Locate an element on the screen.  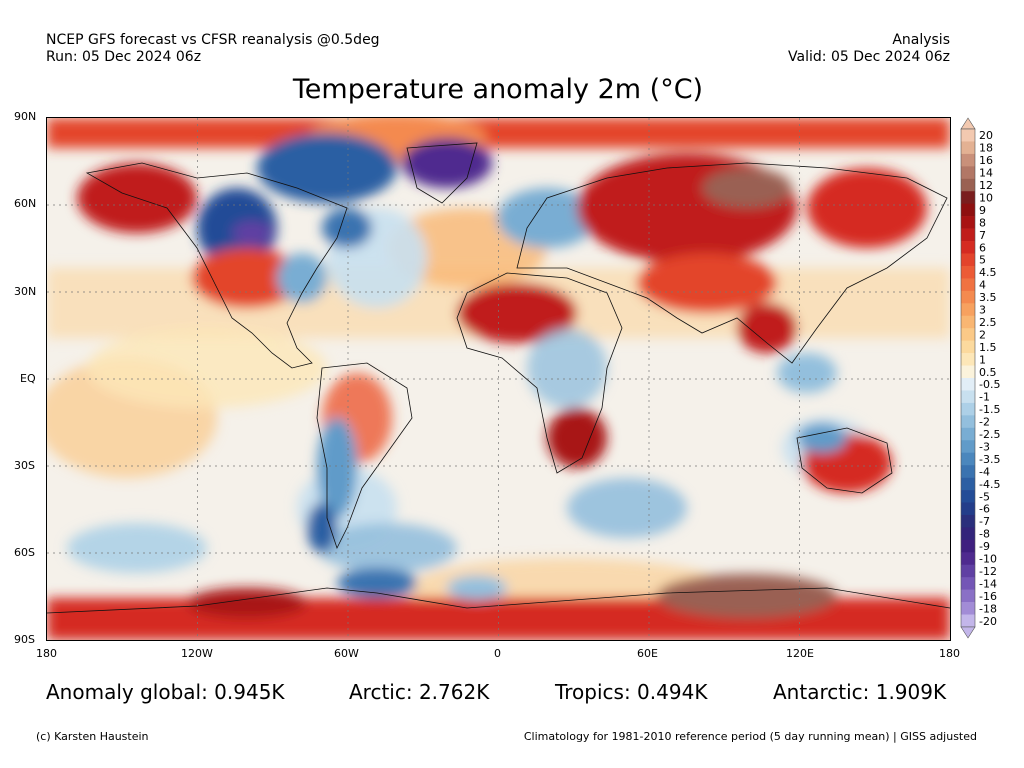
colorbar-label: -6 is located at coordinates (984, 509).